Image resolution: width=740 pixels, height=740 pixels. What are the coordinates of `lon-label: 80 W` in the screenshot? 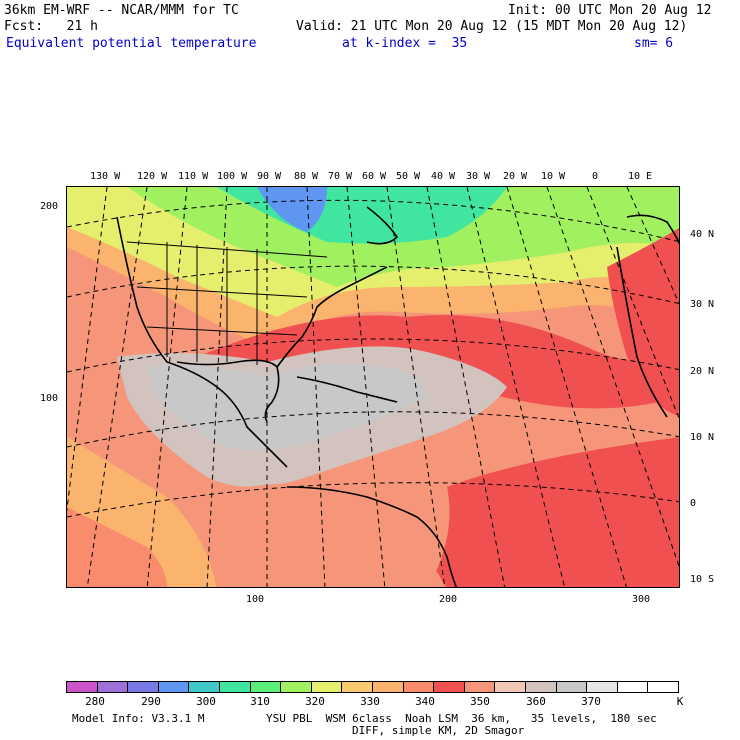 It's located at (306, 176).